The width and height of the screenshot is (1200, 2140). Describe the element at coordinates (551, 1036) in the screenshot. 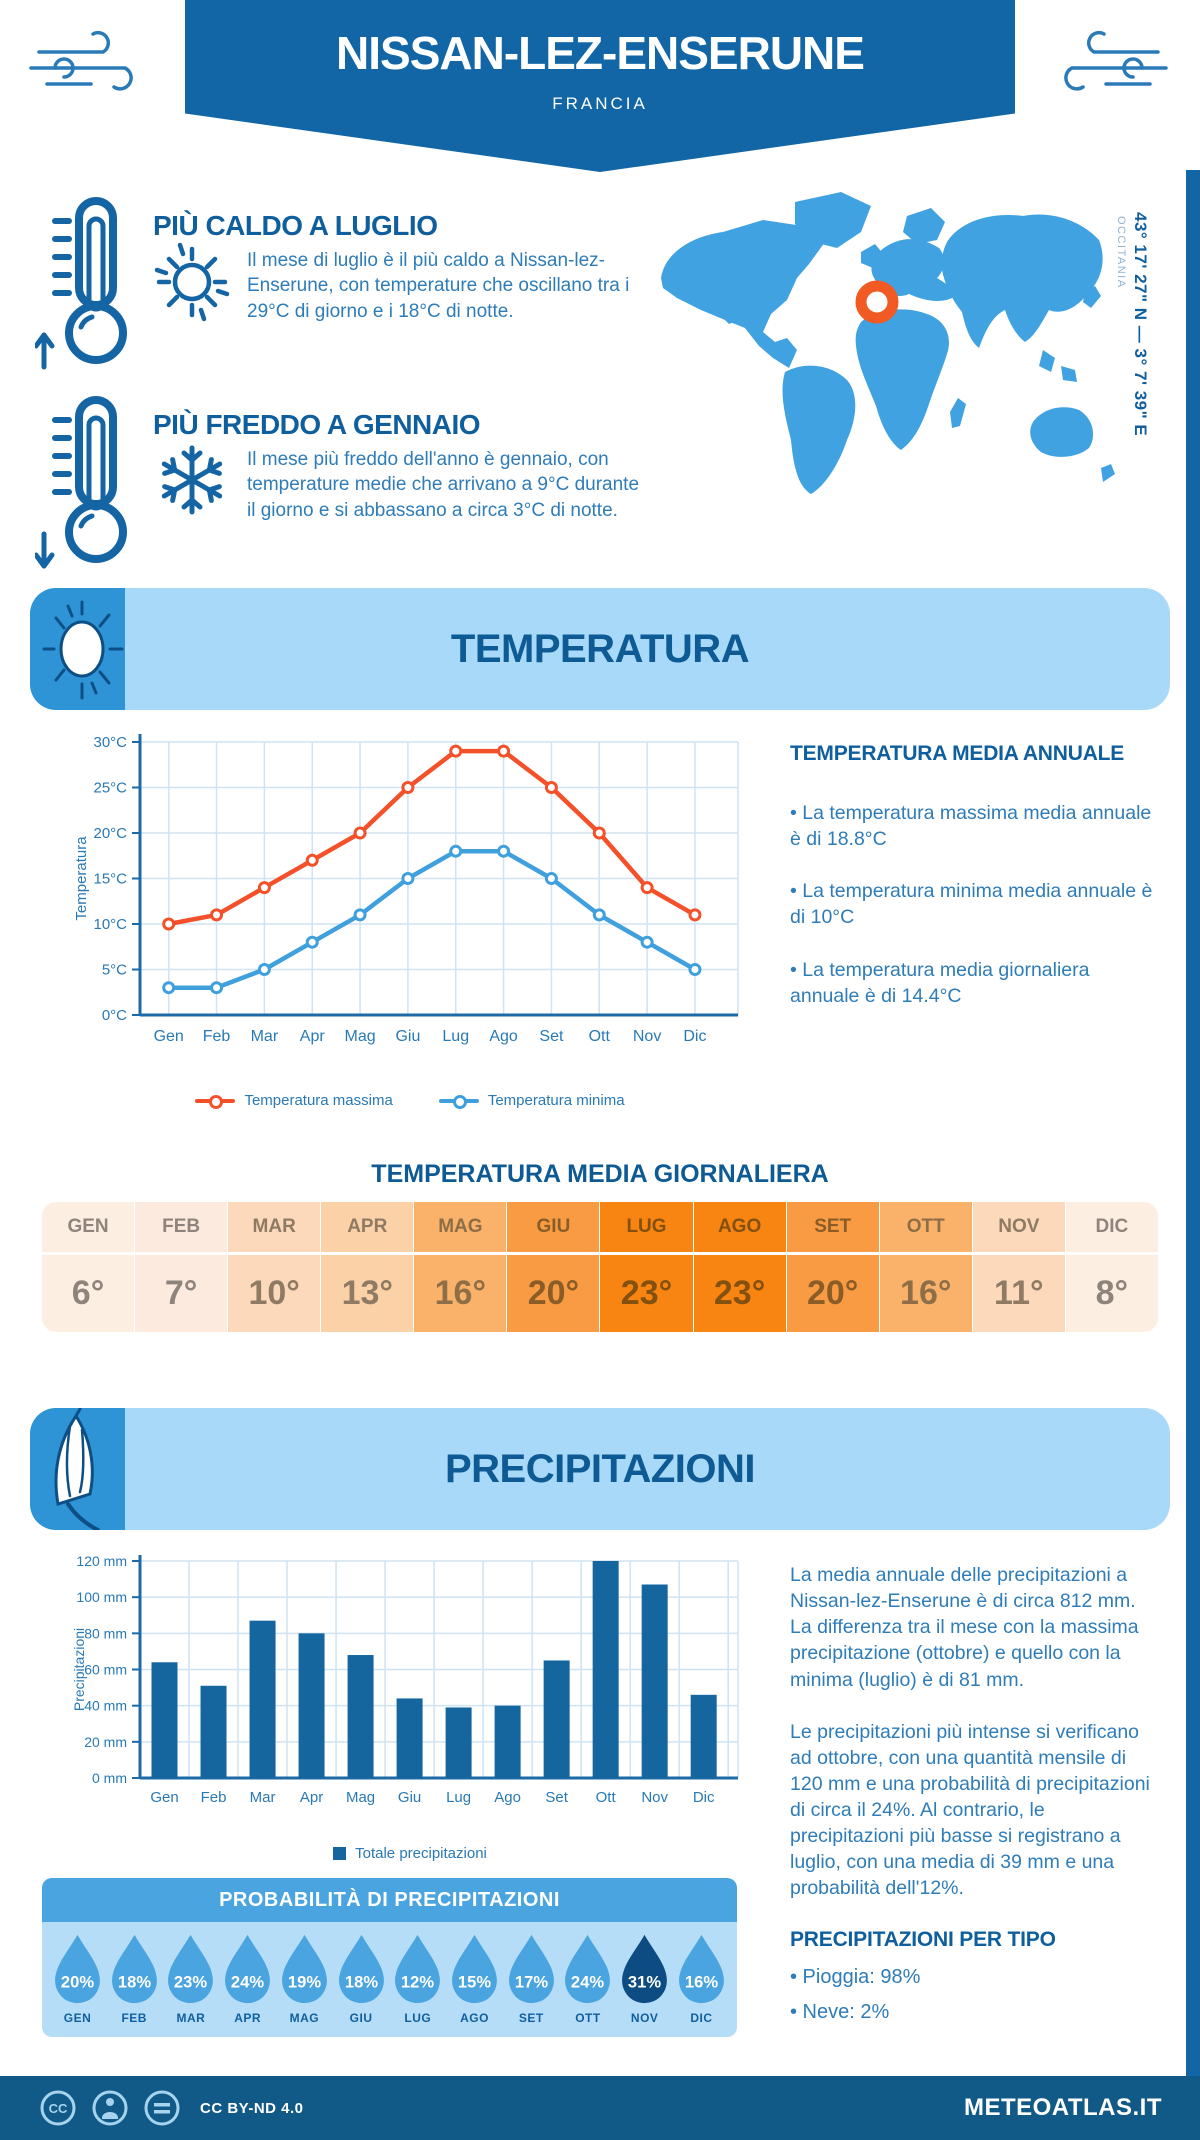

I see `svg-text: Set` at that location.